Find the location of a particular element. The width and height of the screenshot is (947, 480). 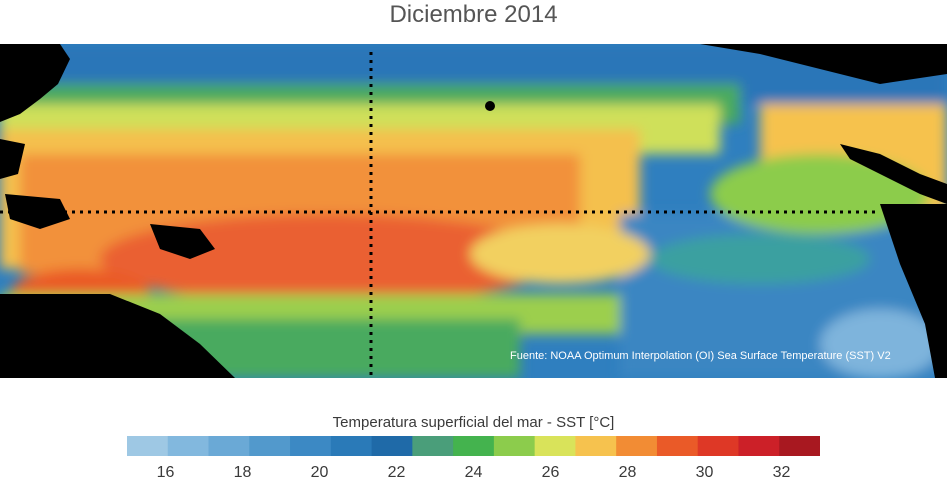

colorbar-tick-label: 16 is located at coordinates (166, 472).